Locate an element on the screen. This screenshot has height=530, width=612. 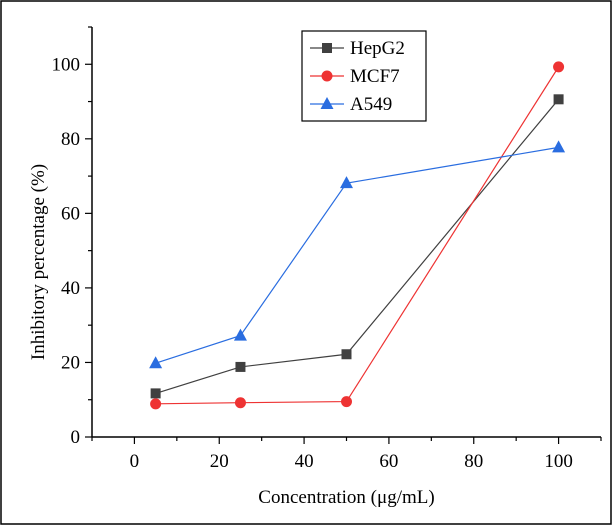
x-tick-label: 0 is located at coordinates (135, 461).